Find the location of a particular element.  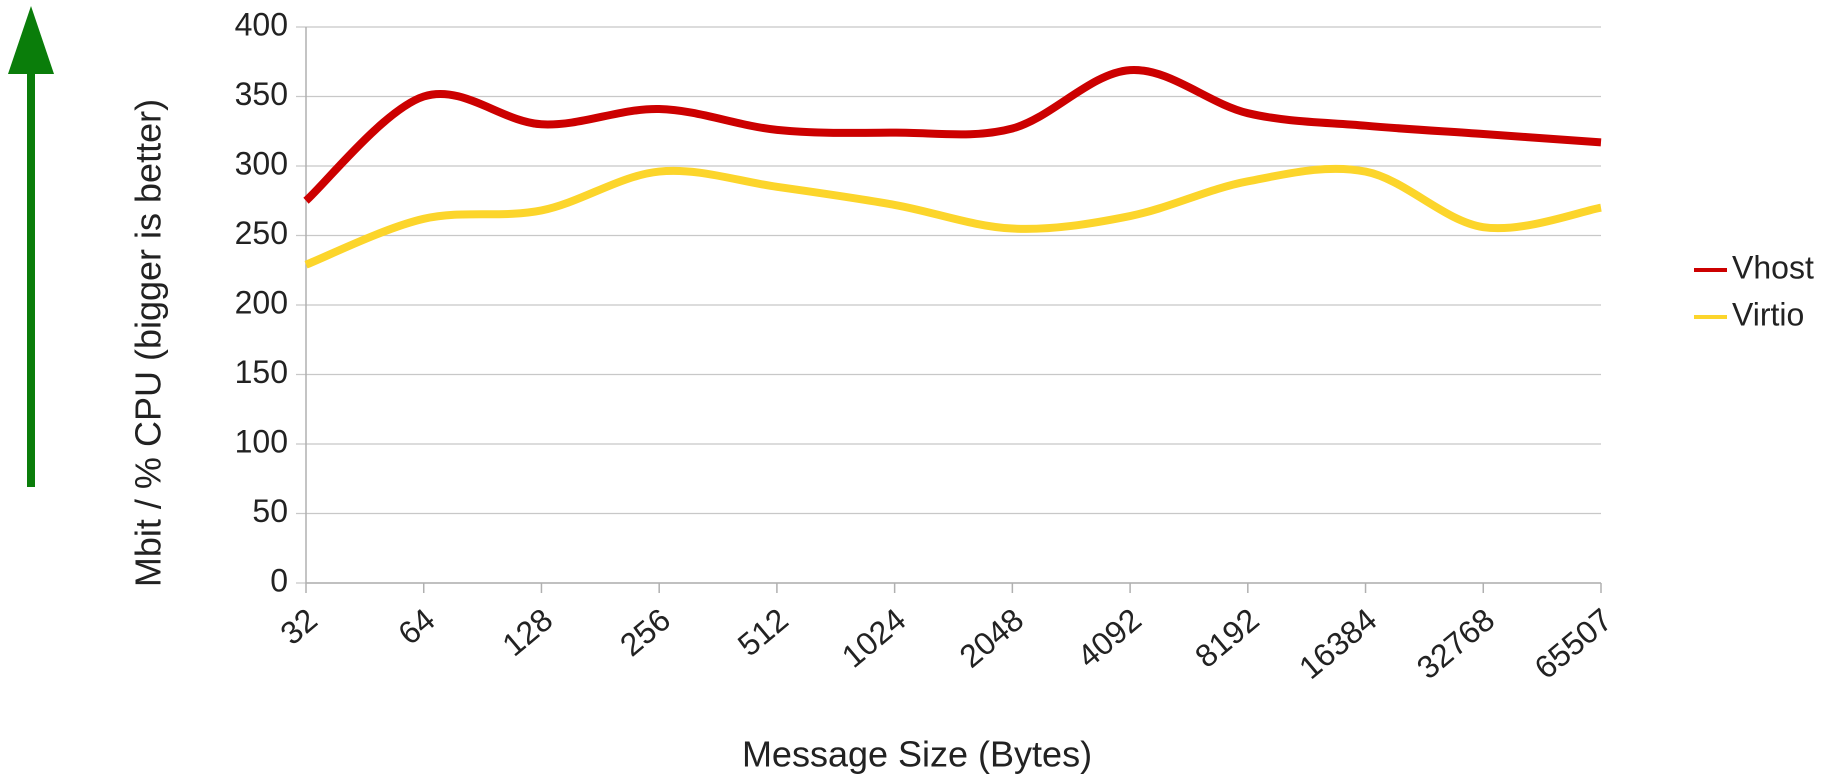

y-tick-label: 150 is located at coordinates (261, 372).